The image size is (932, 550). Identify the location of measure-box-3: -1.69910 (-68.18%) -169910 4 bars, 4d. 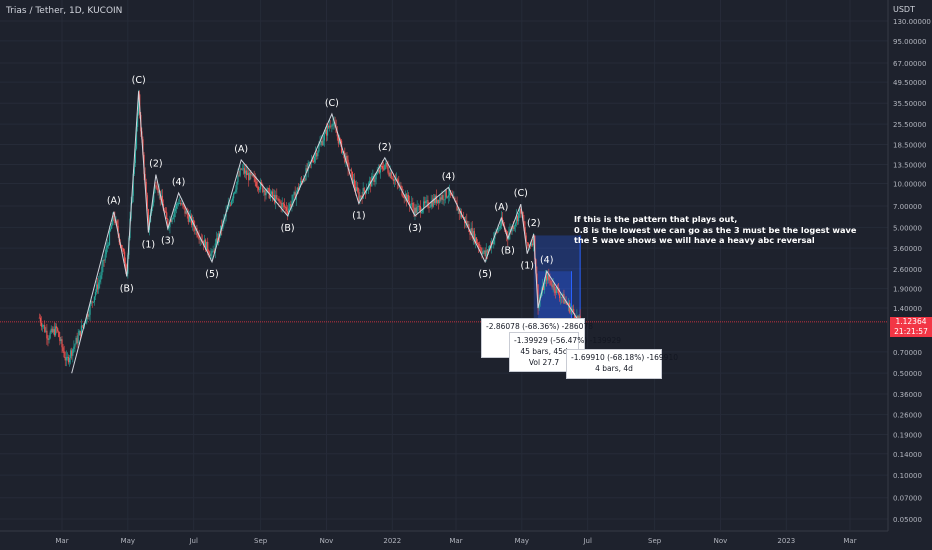
(622, 364).